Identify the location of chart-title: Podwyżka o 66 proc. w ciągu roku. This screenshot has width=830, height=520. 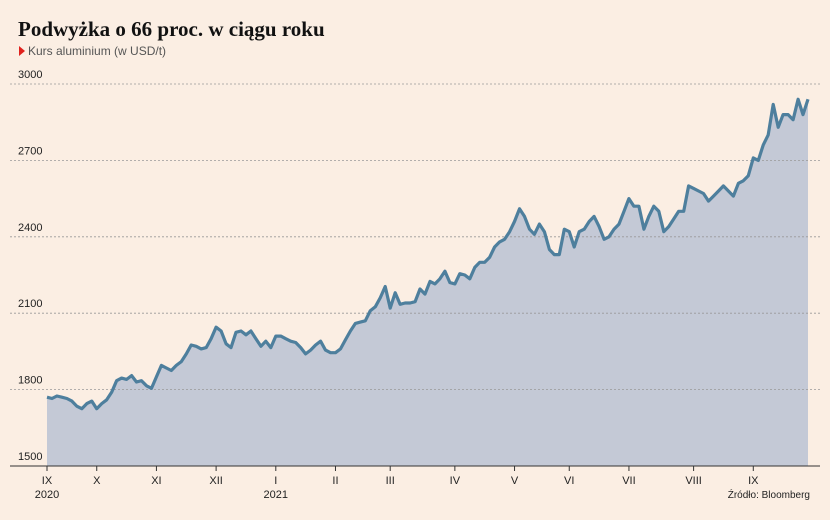
(171, 29).